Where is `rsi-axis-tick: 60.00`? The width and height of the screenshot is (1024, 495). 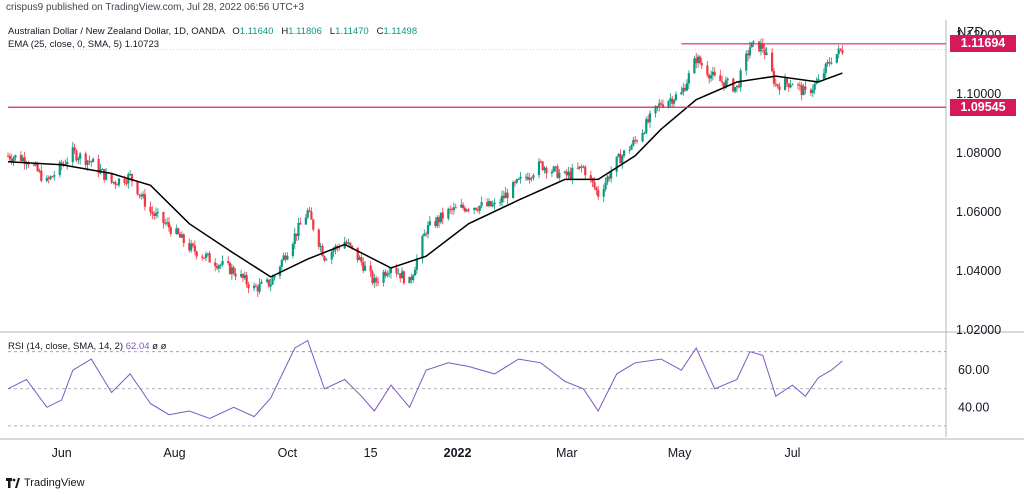 rsi-axis-tick: 60.00 is located at coordinates (973, 370).